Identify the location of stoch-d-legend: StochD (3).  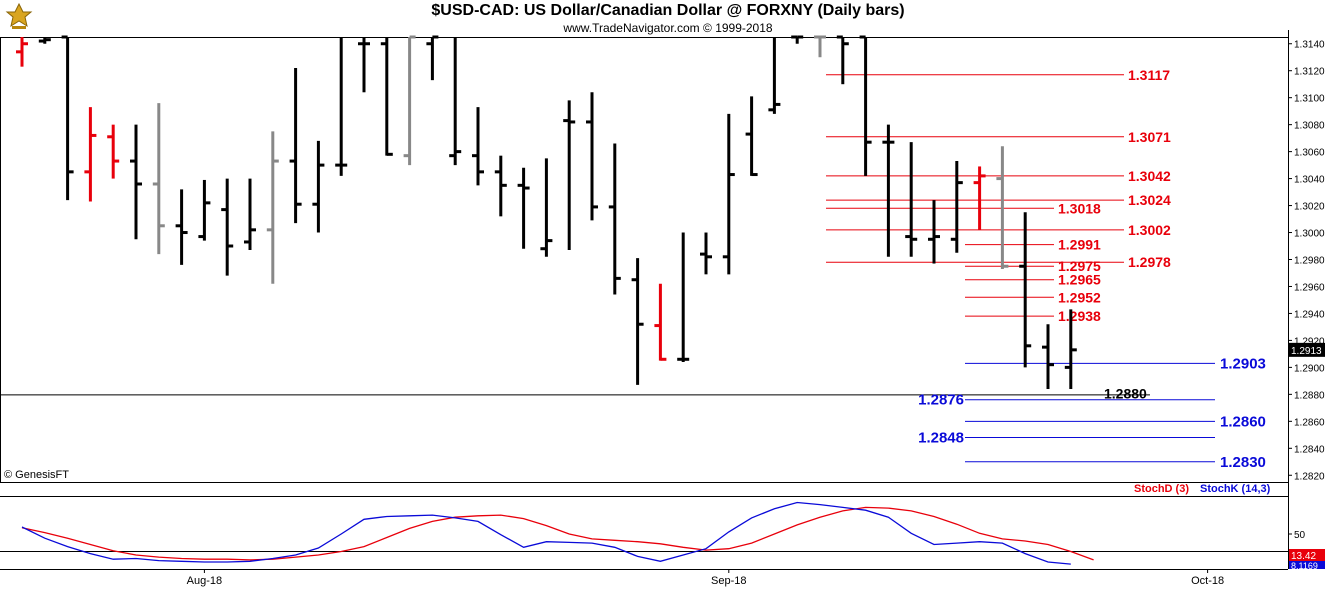
(1161, 489).